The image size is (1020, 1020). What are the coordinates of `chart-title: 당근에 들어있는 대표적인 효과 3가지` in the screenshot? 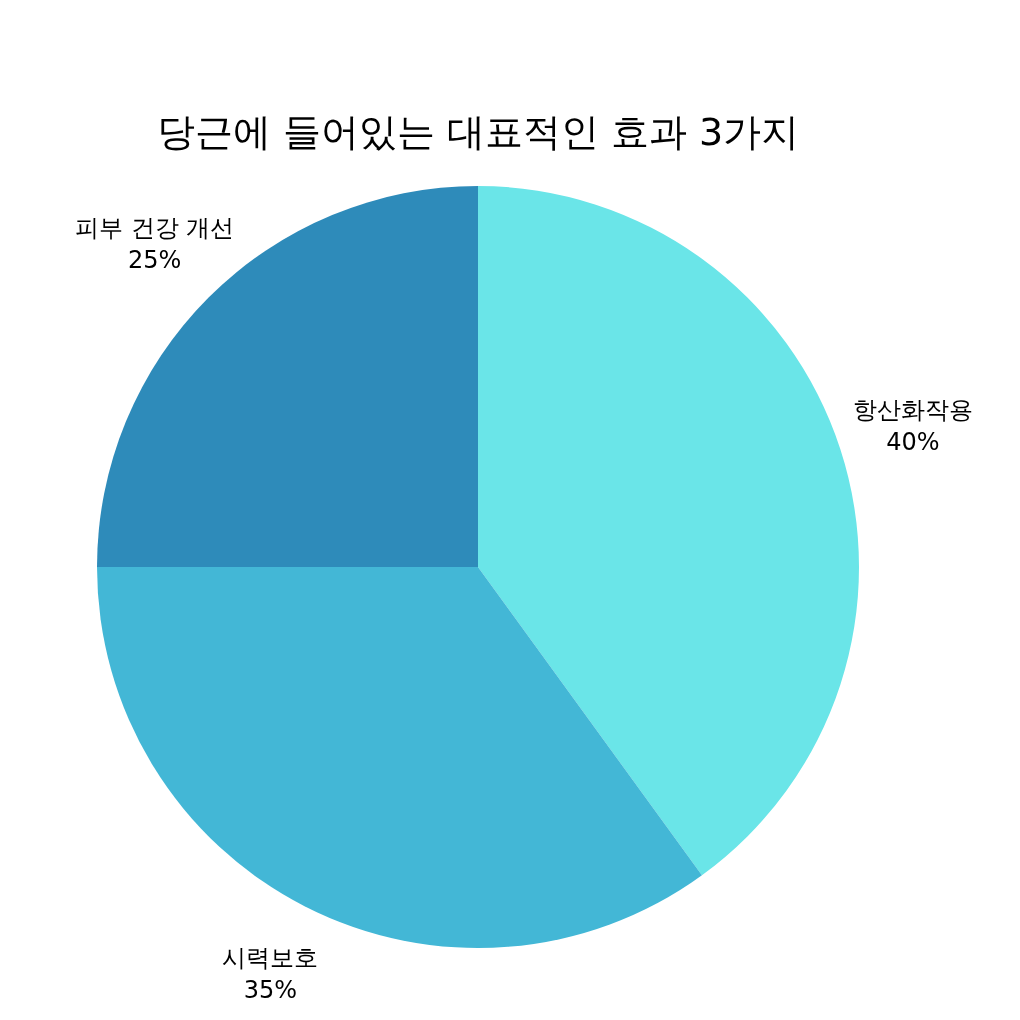 It's located at (478, 132).